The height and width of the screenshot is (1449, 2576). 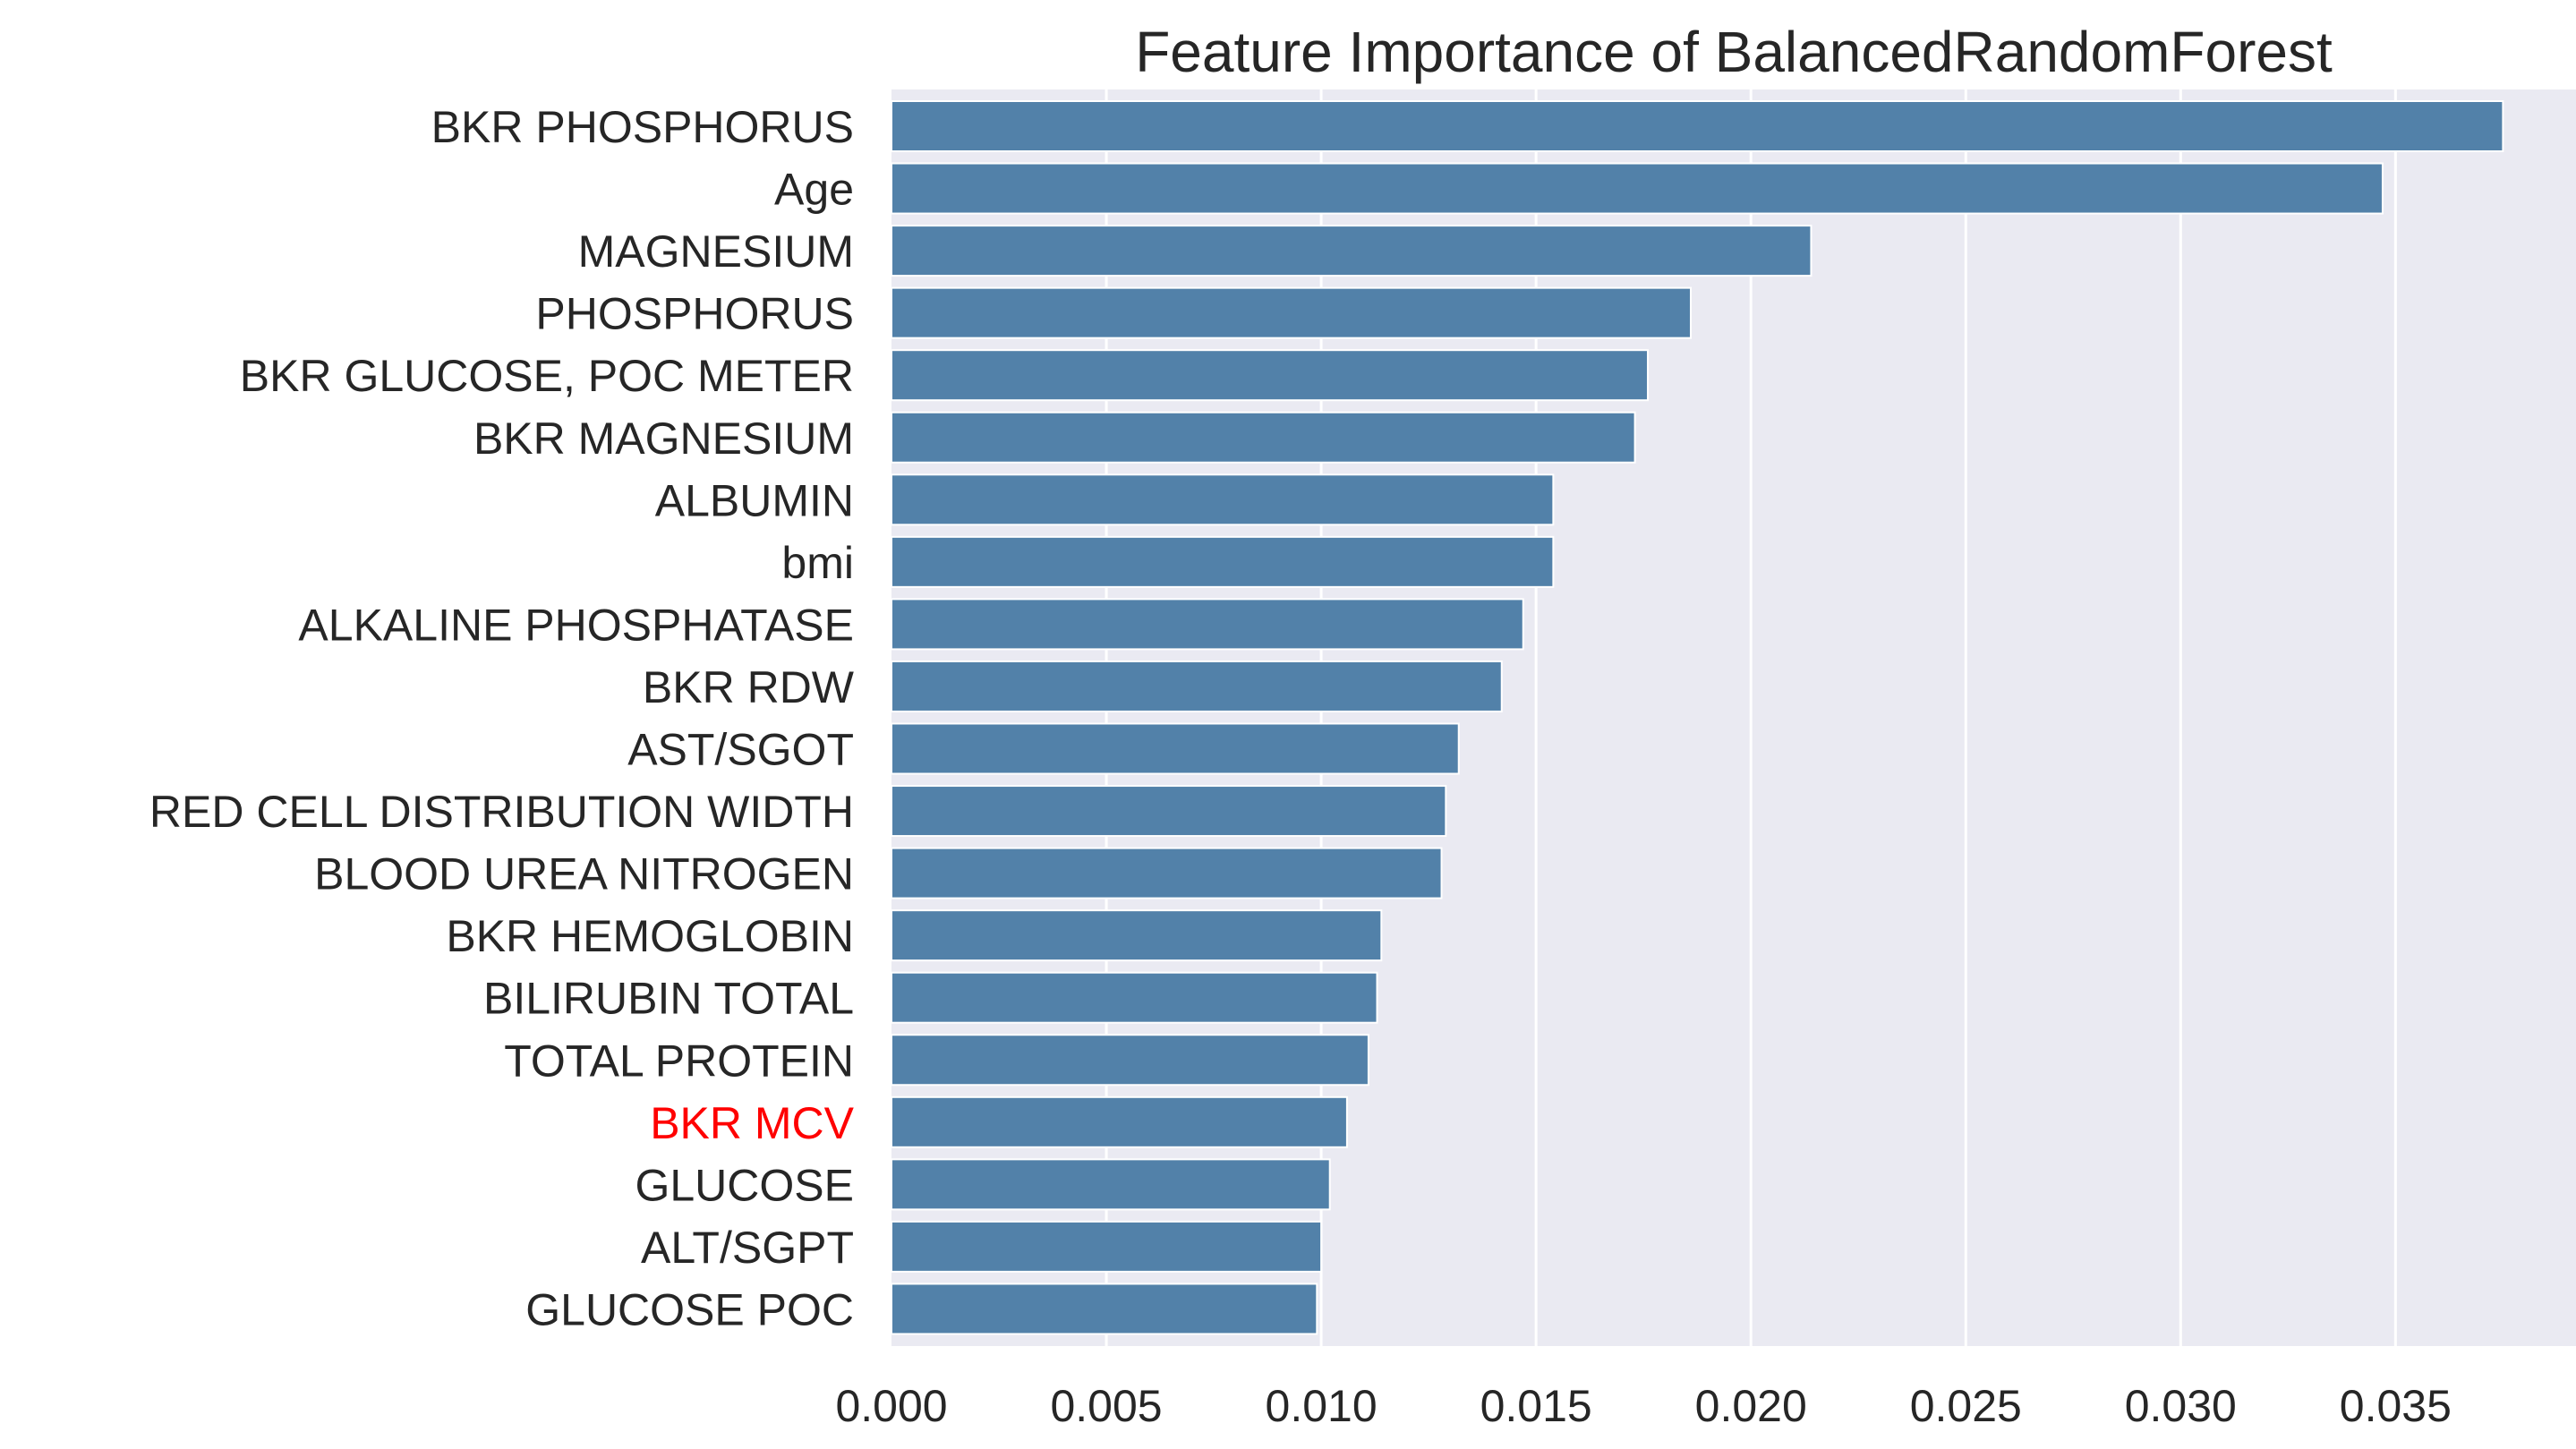 I want to click on category-label: MAGNESIUM, so click(x=716, y=251).